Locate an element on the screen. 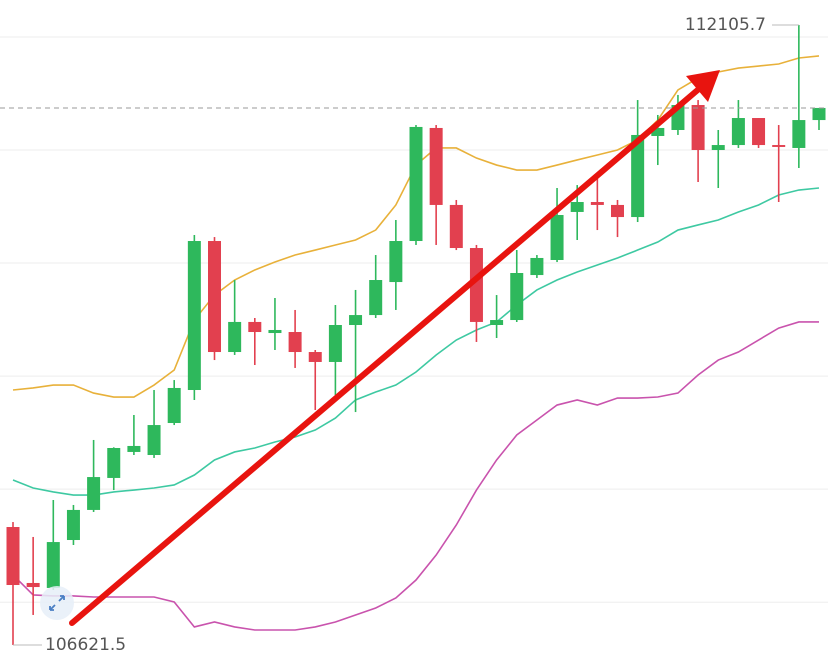  icon-arrows is located at coordinates (57, 603).